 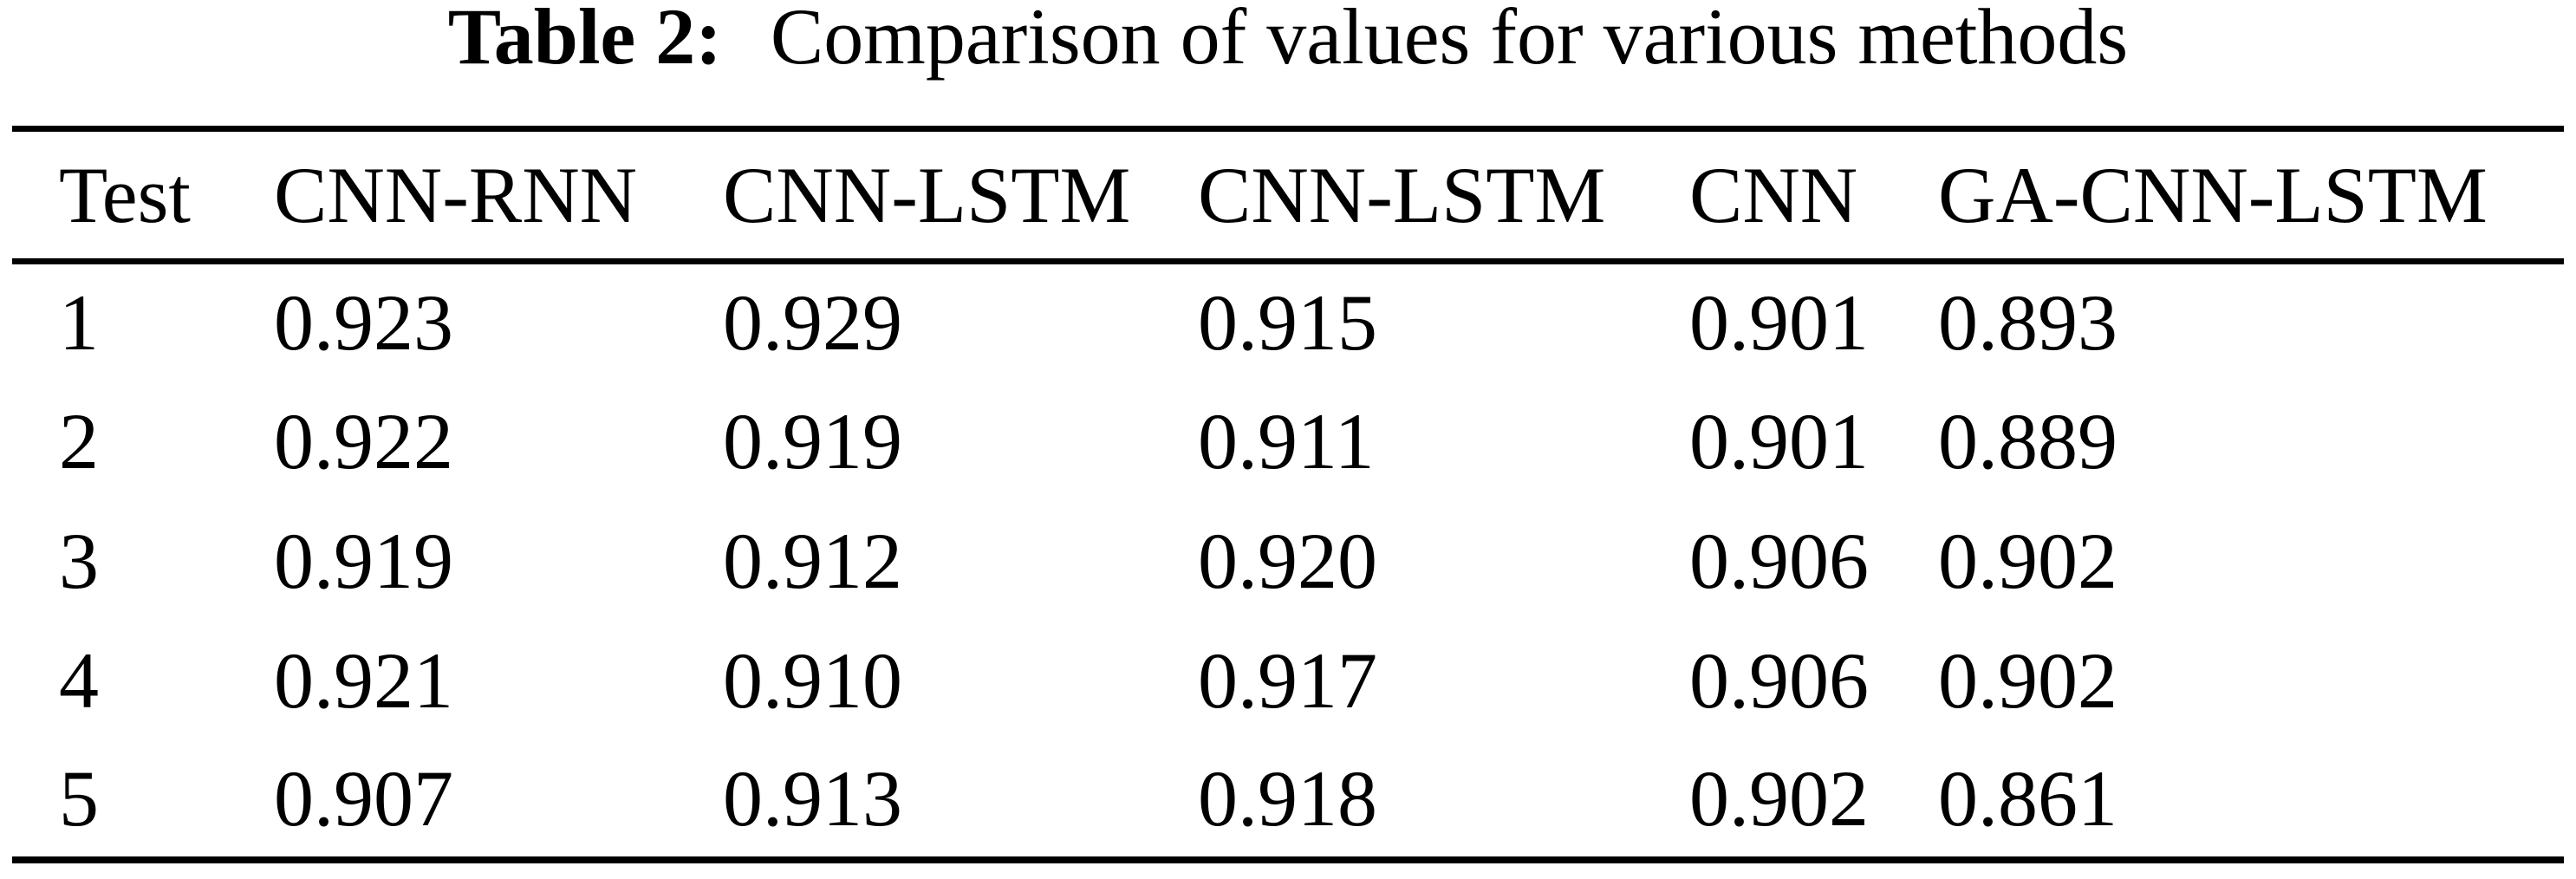 I want to click on table-row: 5 0.907 0.913 0.918 0.902 0.861, so click(x=1288, y=800).